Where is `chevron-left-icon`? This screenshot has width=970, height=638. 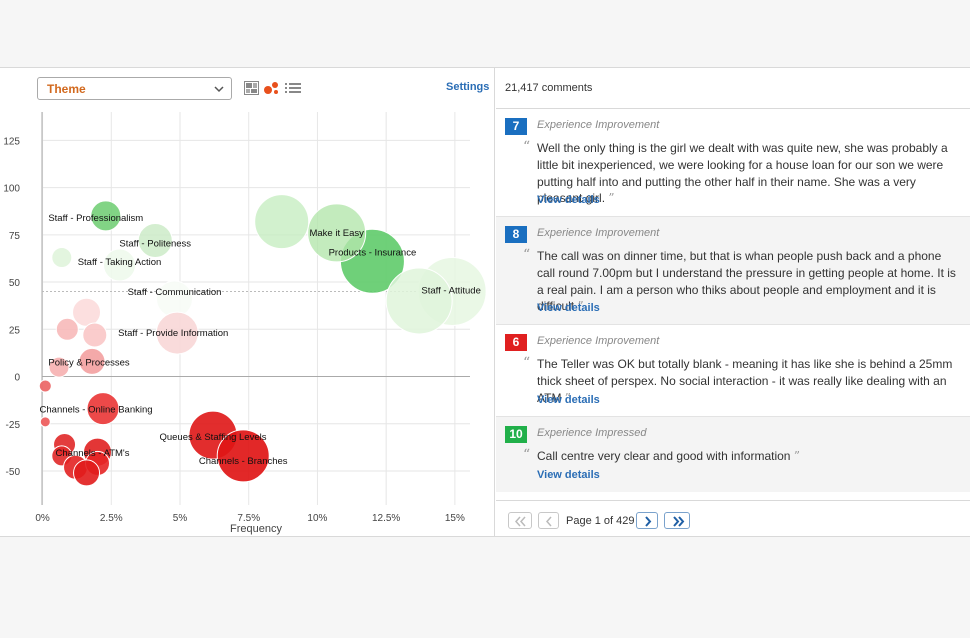 chevron-left-icon is located at coordinates (548, 521).